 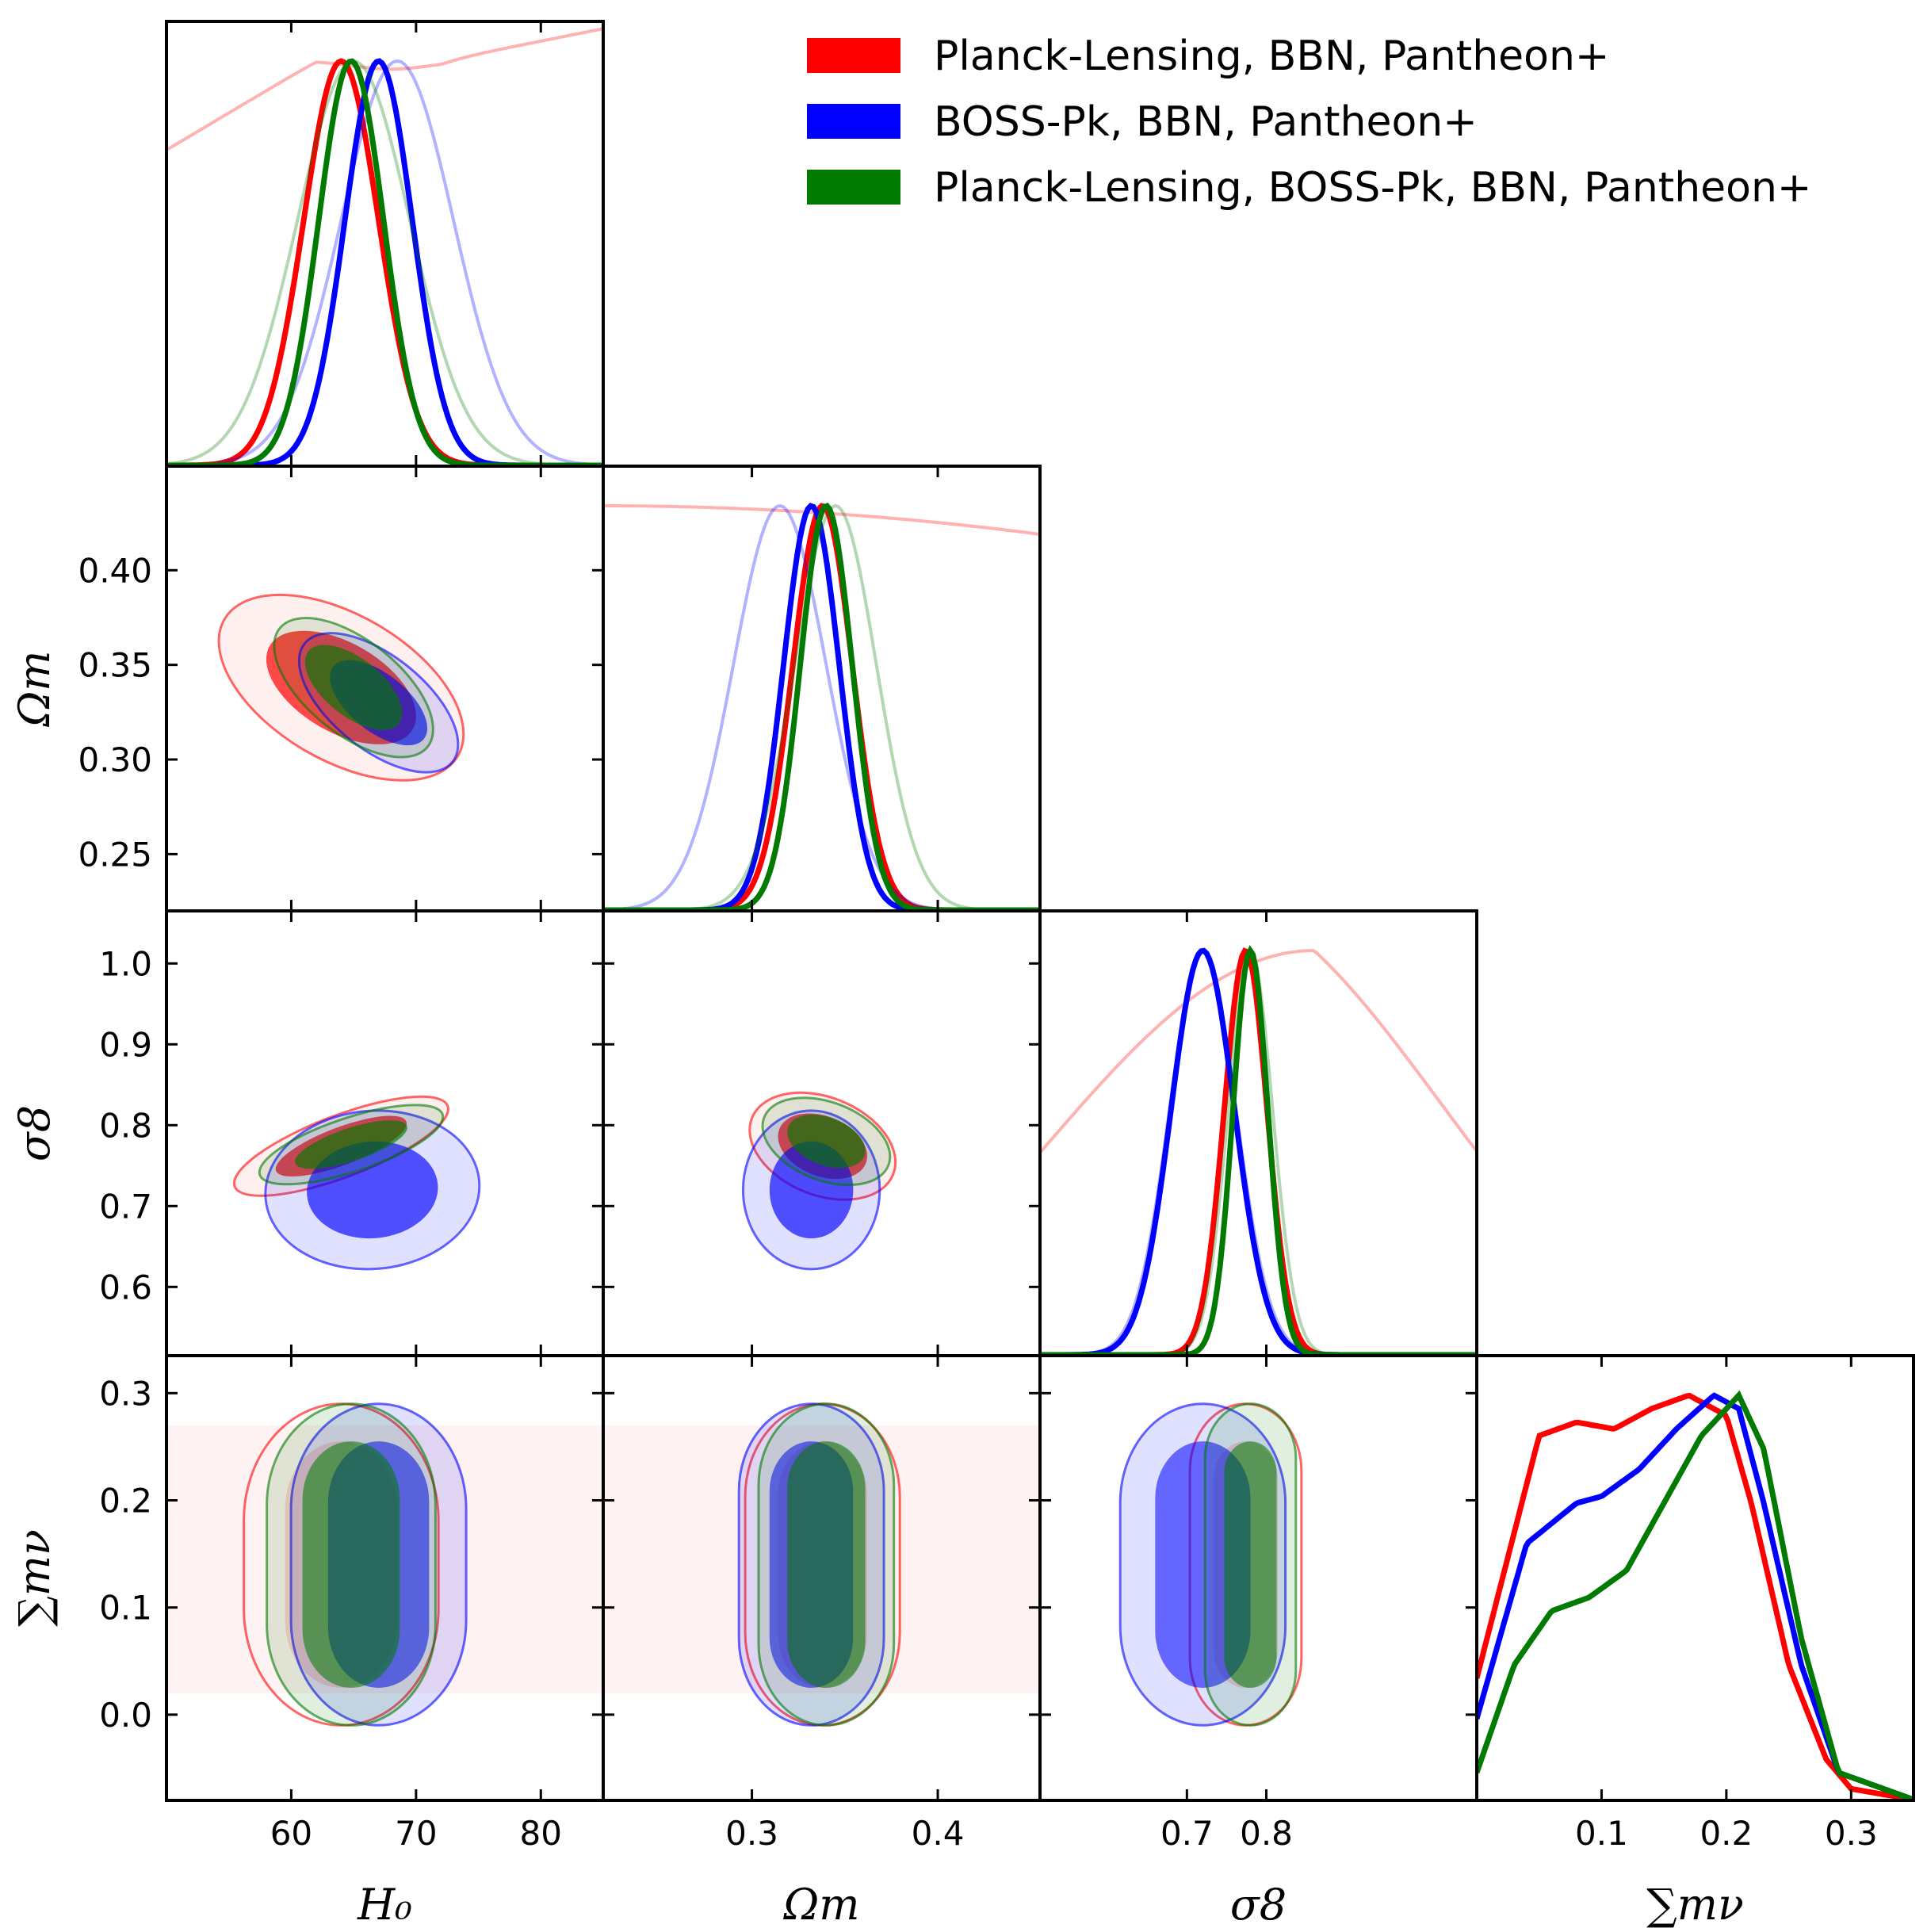 I want to click on contour-panel-H0-s8, so click(x=356, y=1183).